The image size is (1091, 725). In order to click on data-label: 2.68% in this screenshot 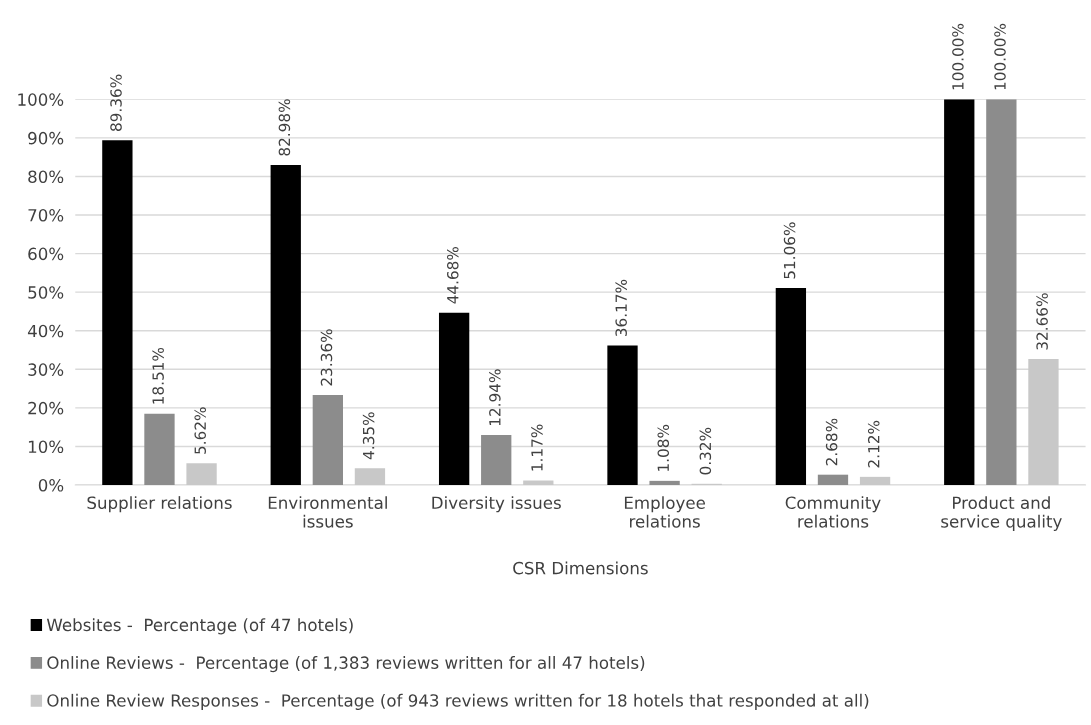, I will do `click(831, 442)`.